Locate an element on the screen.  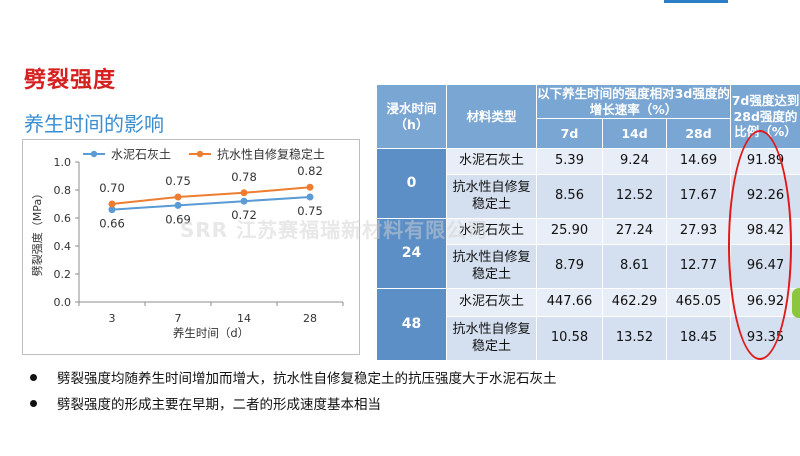
value-cell: 8.56 is located at coordinates (569, 196).